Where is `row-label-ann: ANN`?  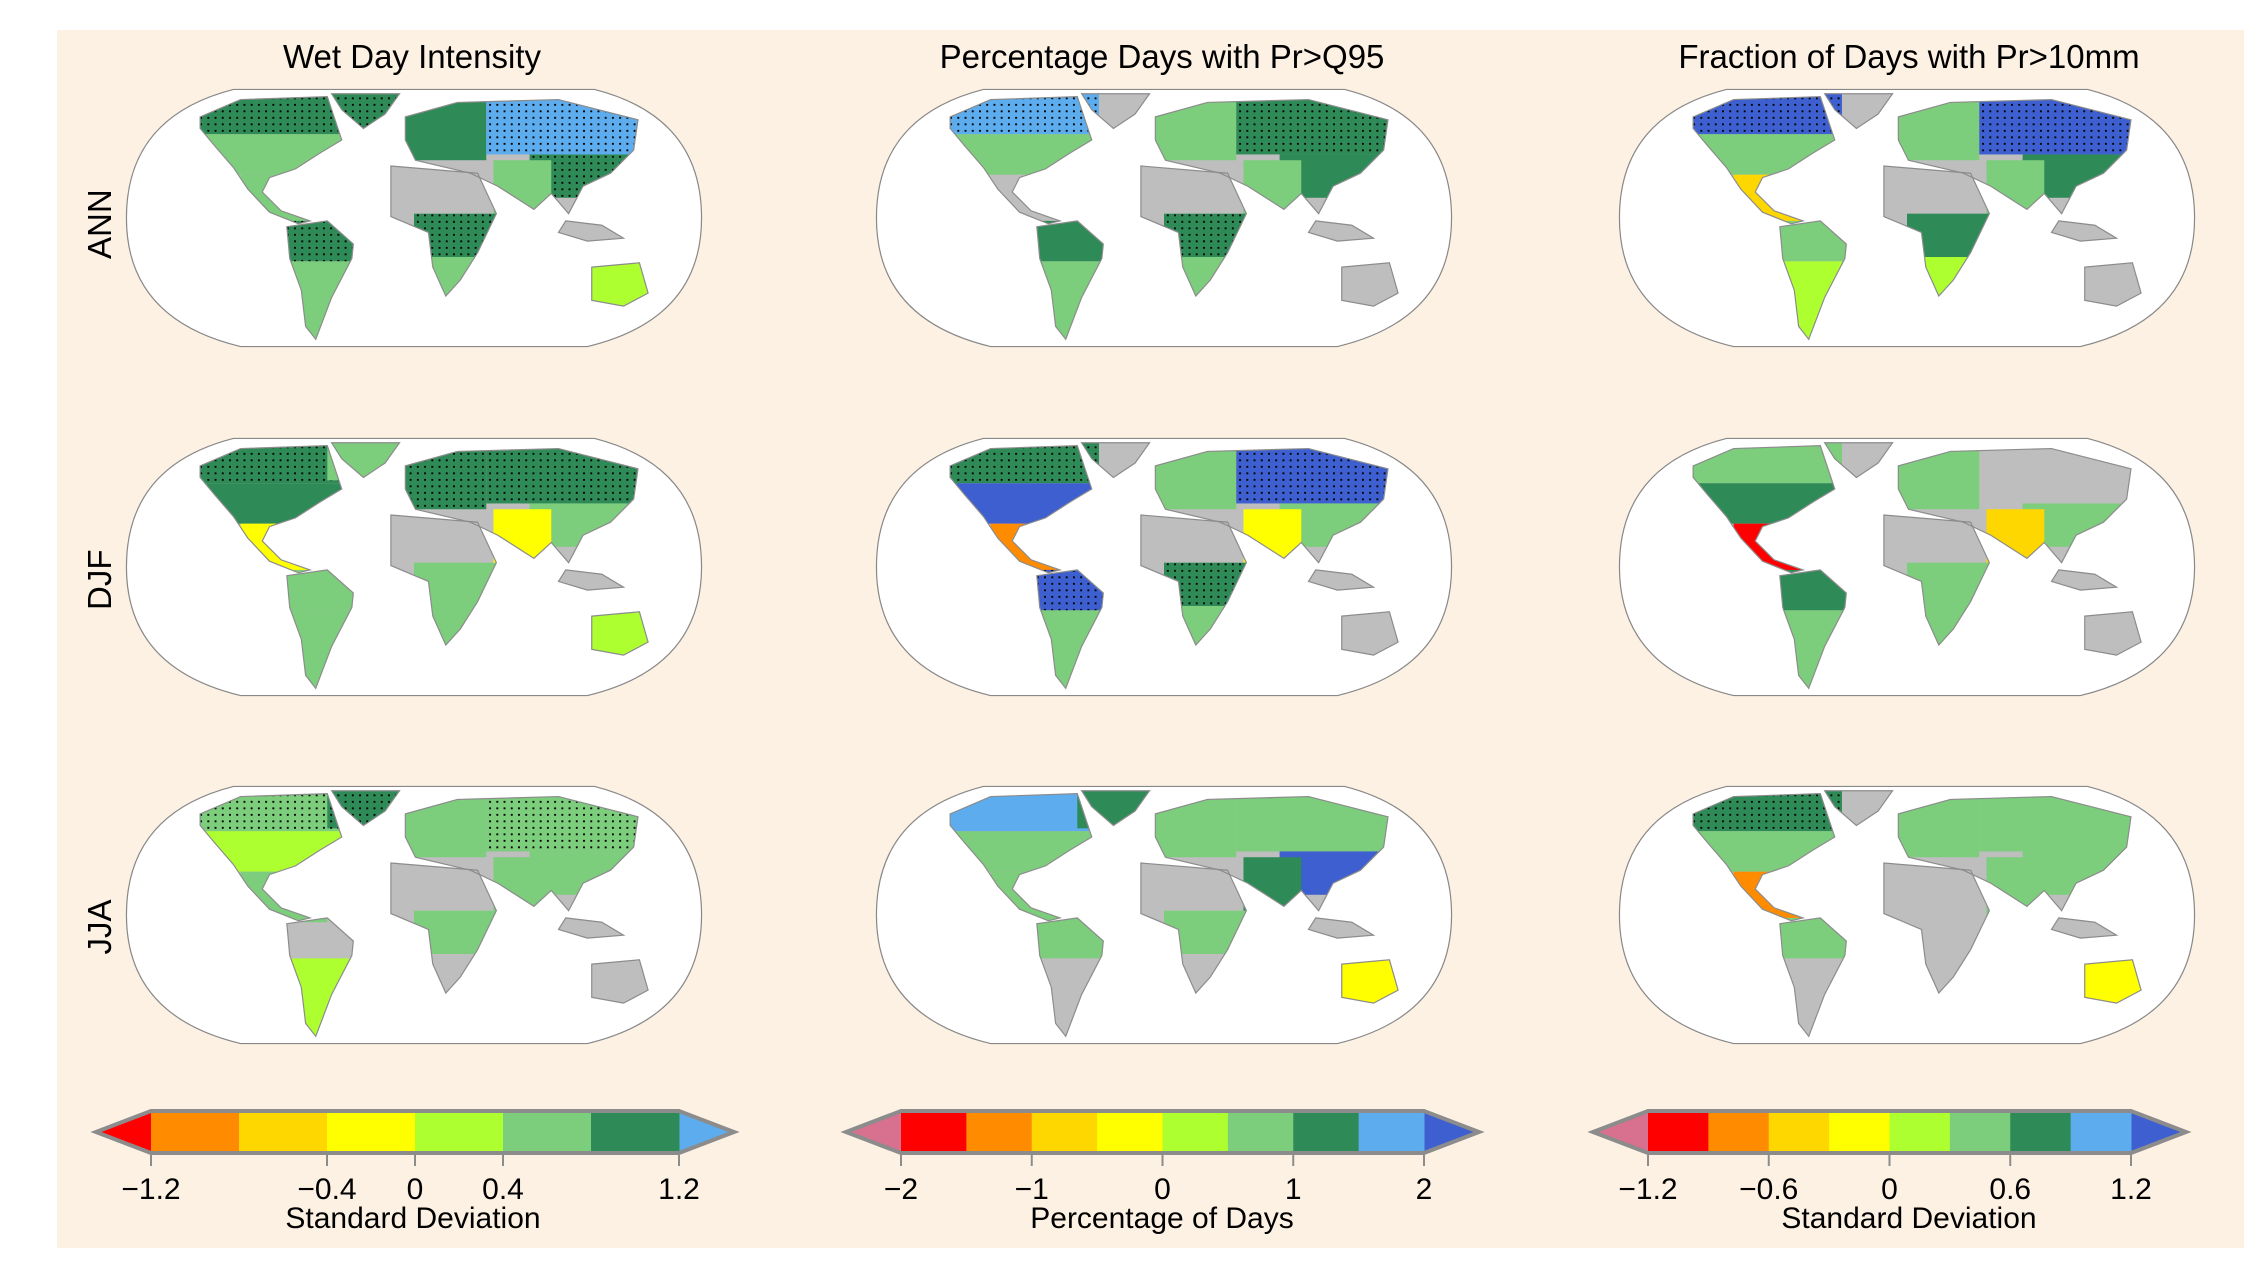
row-label-ann: ANN is located at coordinates (99, 224).